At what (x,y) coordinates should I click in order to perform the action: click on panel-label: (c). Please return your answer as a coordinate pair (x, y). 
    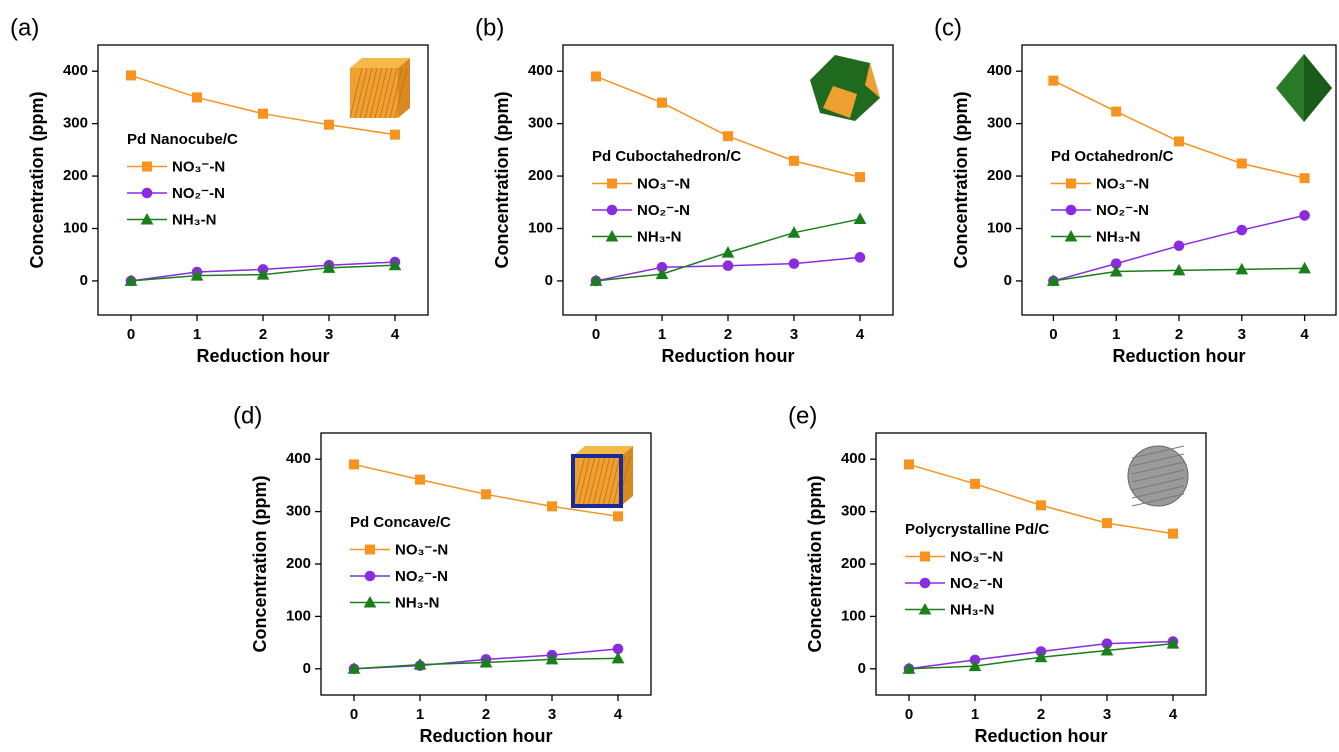
    Looking at the image, I should click on (948, 27).